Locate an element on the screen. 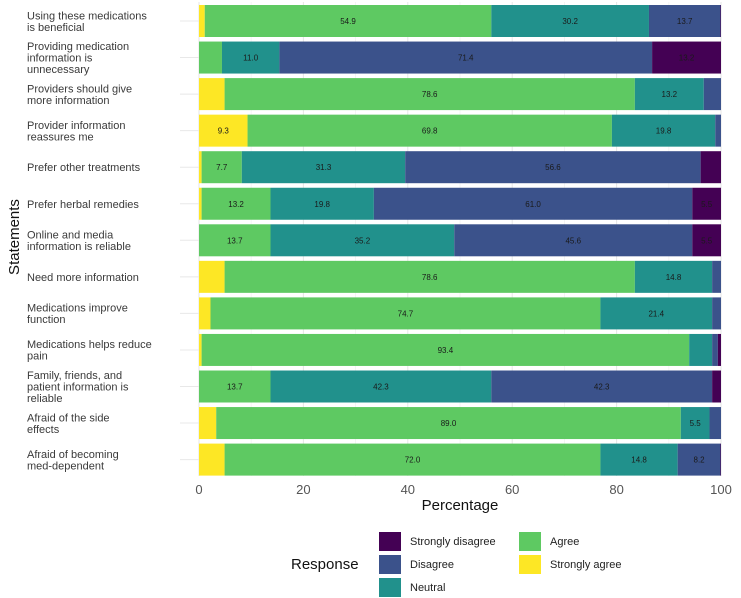 Image resolution: width=741 pixels, height=598 pixels. data-label-disagree-10: 42.3 is located at coordinates (602, 387).